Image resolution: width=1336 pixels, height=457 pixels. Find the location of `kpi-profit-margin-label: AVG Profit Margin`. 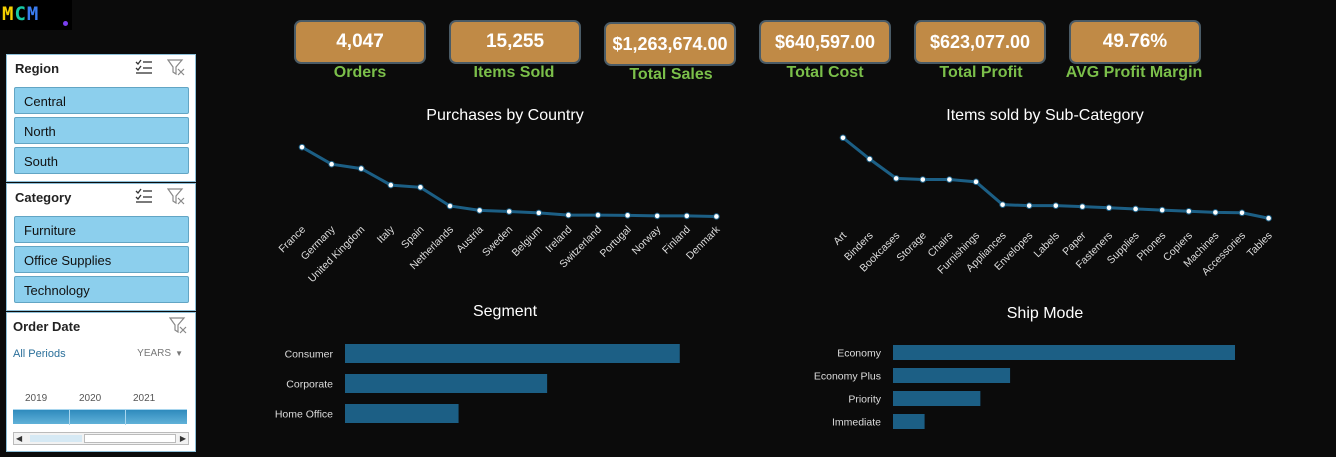

kpi-profit-margin-label: AVG Profit Margin is located at coordinates (1134, 72).